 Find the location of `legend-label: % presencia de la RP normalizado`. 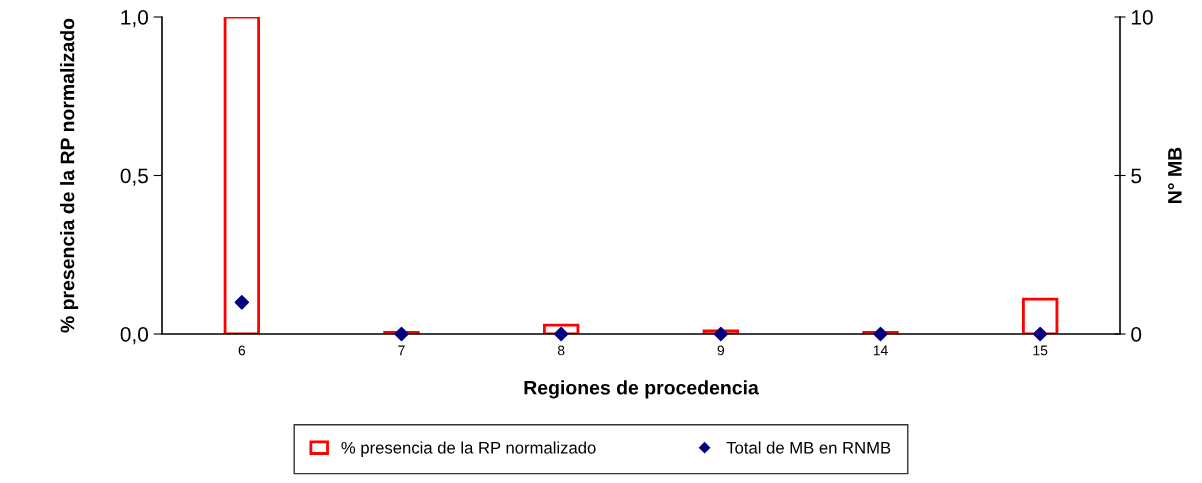

legend-label: % presencia de la RP normalizado is located at coordinates (468, 449).